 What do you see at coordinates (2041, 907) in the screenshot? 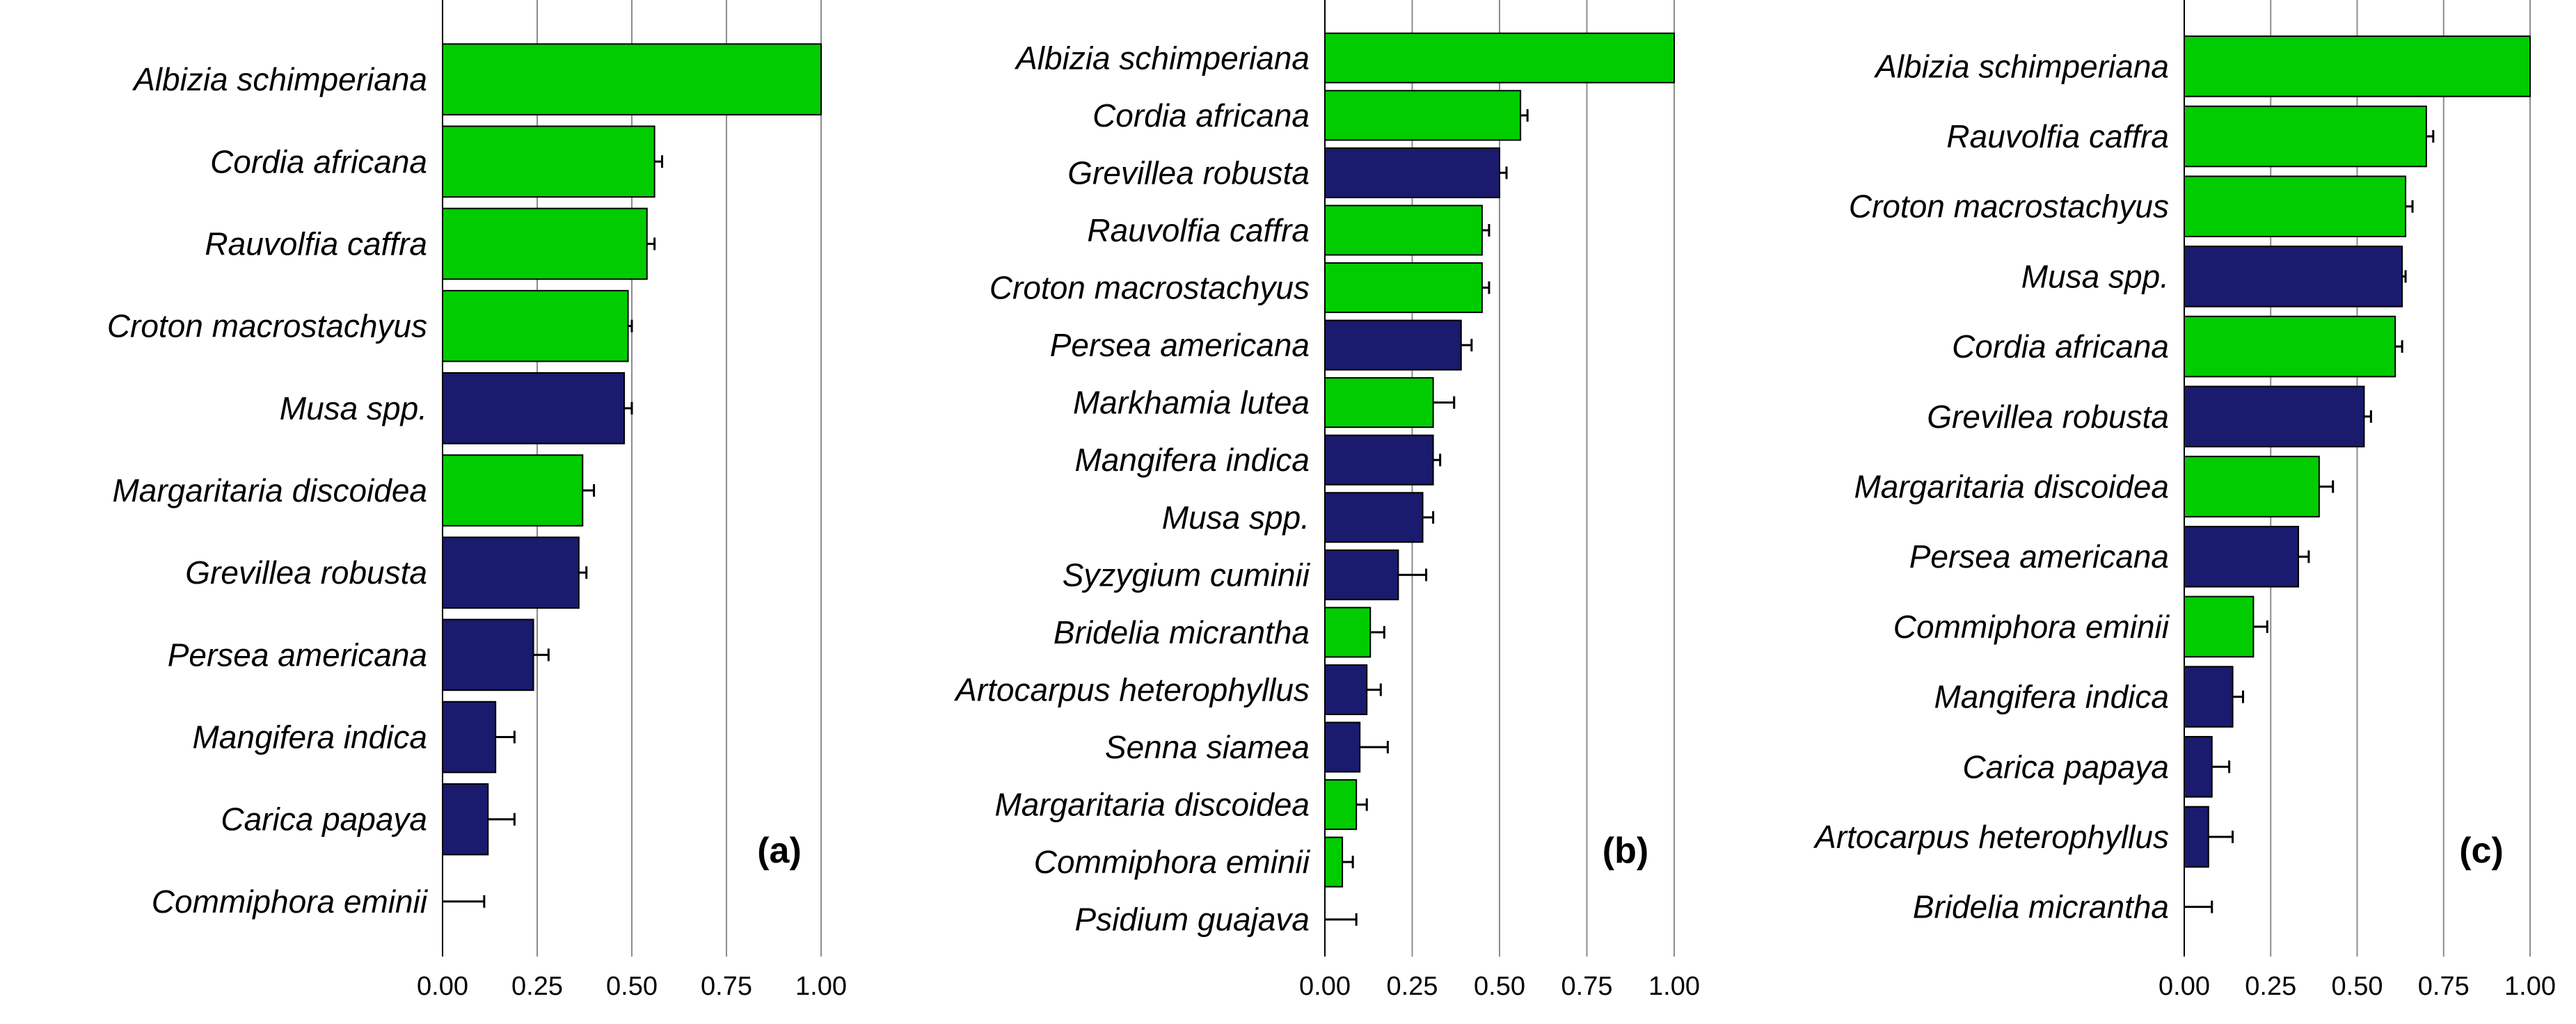
I see `category-label: Bridelia micrantha` at bounding box center [2041, 907].